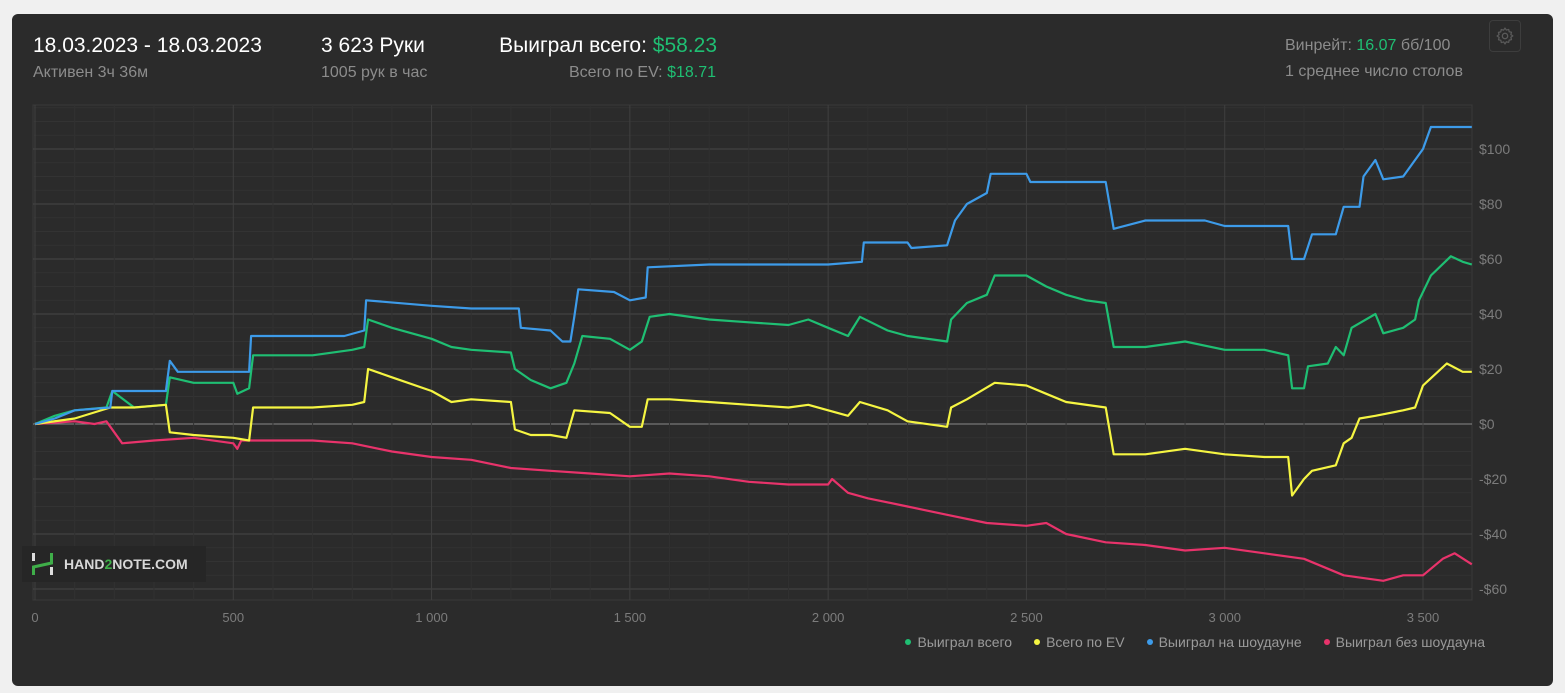 This screenshot has height=693, width=1565. I want to click on x-tick-label: 1 000, so click(431, 617).